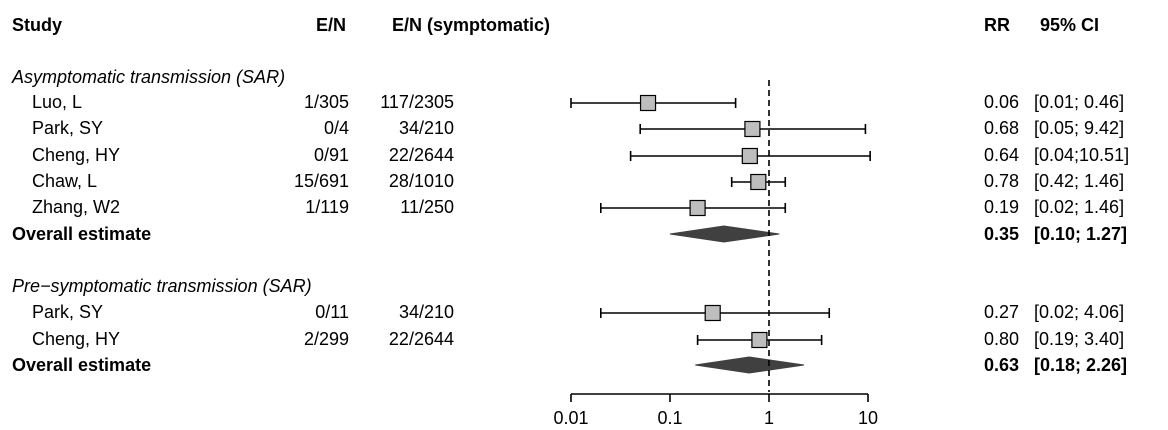 This screenshot has width=1168, height=430. Describe the element at coordinates (1079, 102) in the screenshot. I see `study-ci: [0.01; 0.46]` at that location.